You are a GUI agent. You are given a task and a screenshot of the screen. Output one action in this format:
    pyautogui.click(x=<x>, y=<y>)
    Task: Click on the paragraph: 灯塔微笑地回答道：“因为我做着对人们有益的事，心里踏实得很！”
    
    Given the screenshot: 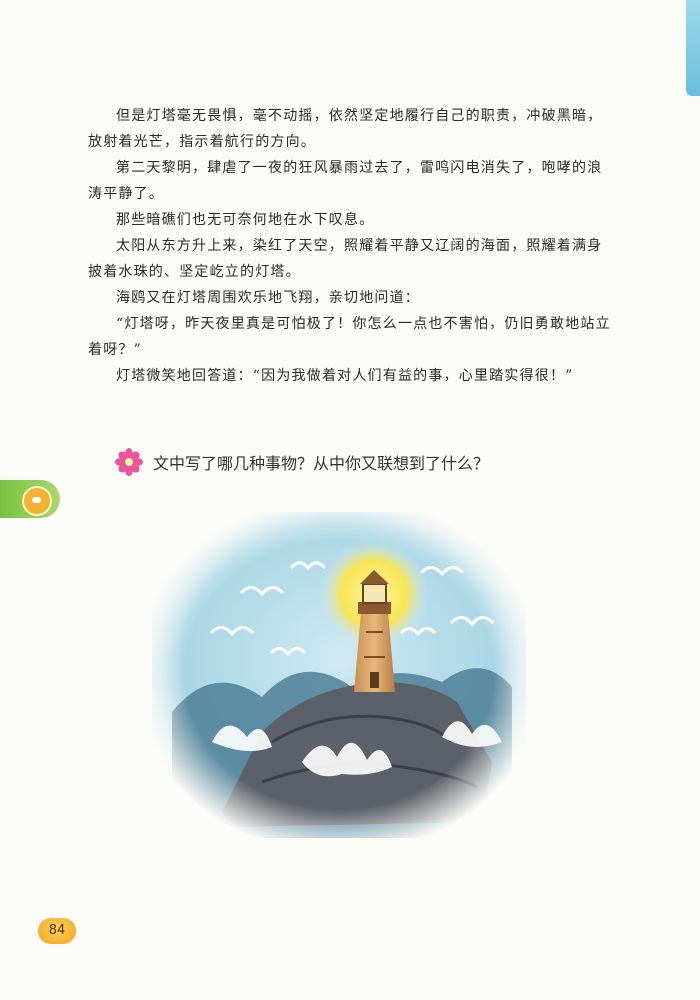 What is the action you would take?
    pyautogui.click(x=345, y=376)
    